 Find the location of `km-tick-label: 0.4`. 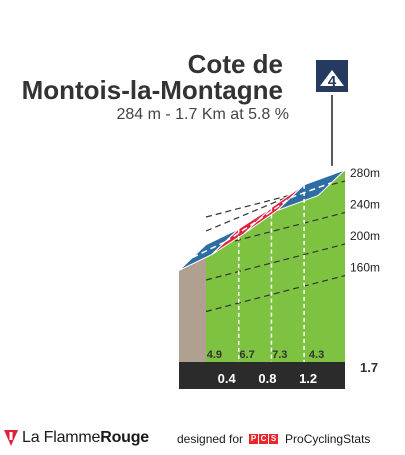

km-tick-label: 0.4 is located at coordinates (227, 378).